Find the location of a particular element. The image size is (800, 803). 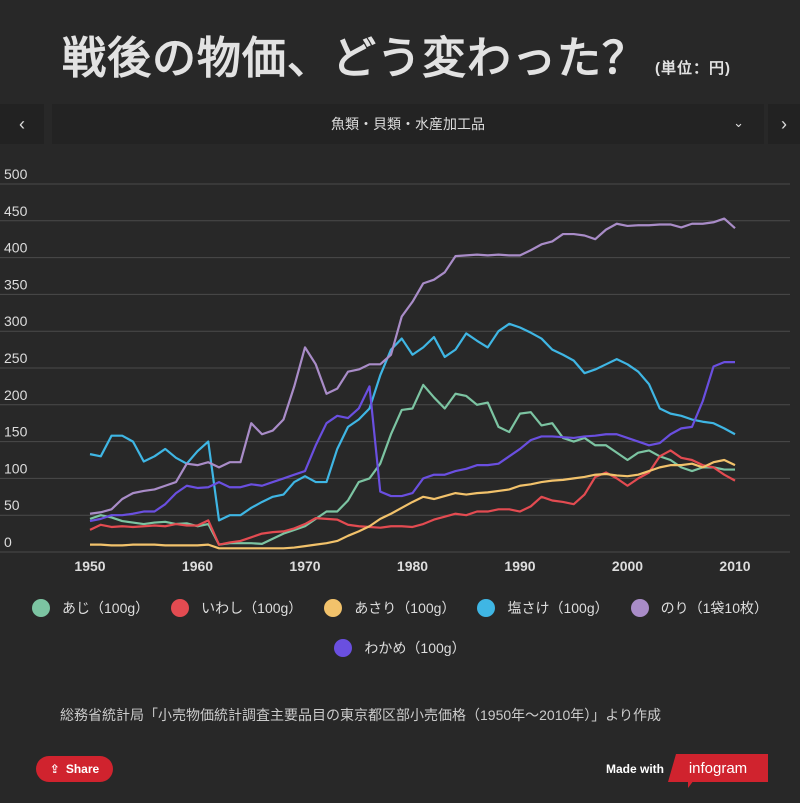

y-tick-label: 400 is located at coordinates (16, 248).